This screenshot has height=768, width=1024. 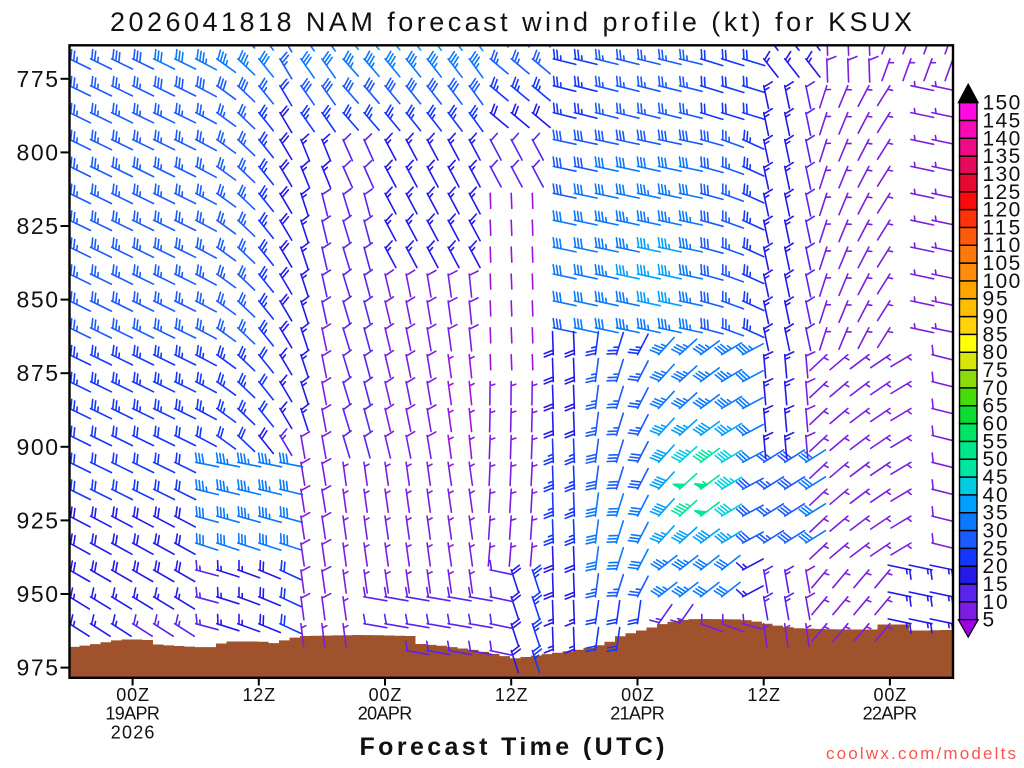 What do you see at coordinates (1002, 138) in the screenshot?
I see `svg-text: 140` at bounding box center [1002, 138].